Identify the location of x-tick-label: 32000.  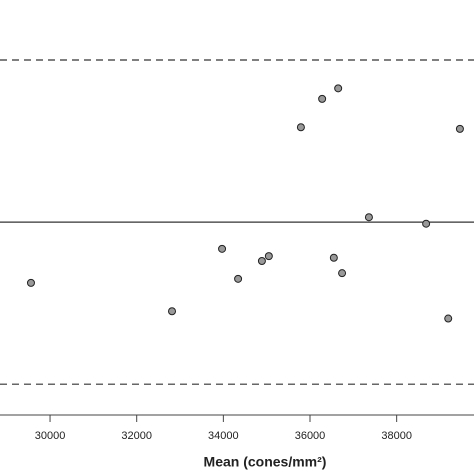
(136, 436).